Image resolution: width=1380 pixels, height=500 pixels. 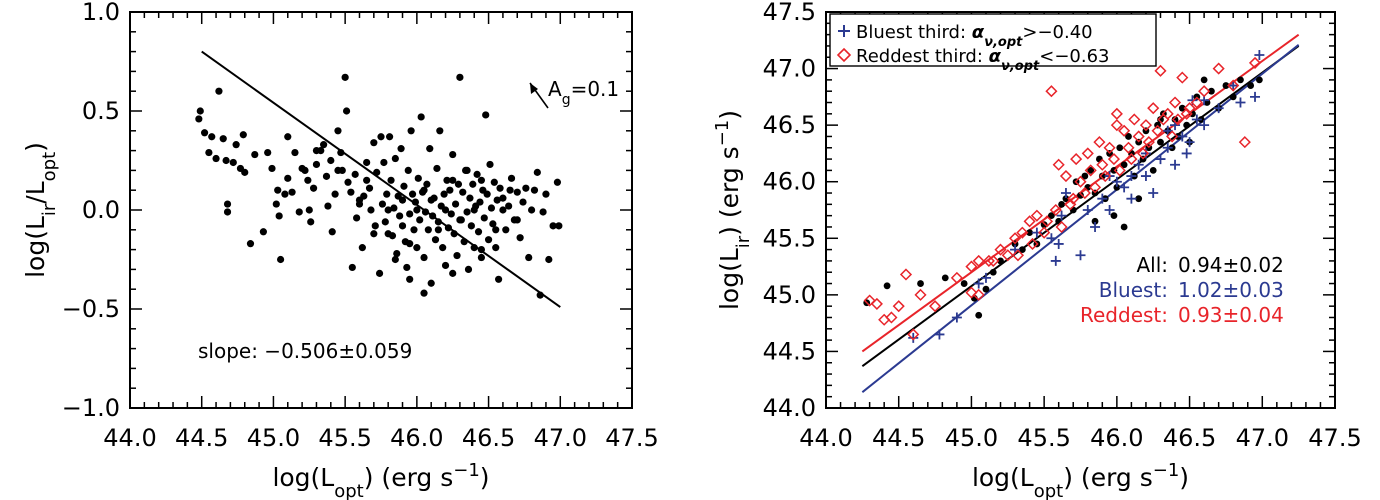 What do you see at coordinates (789, 125) in the screenshot?
I see `y-tick-label: 46.5` at bounding box center [789, 125].